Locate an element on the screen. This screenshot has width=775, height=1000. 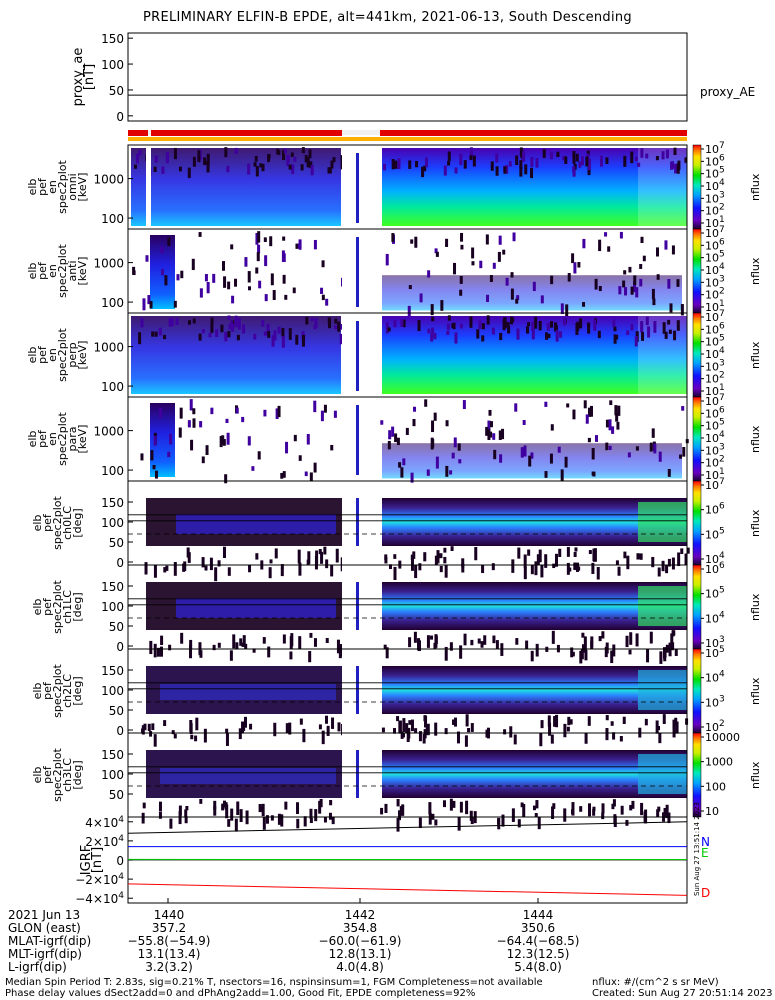
colorbar-tick-label: 10⁵ is located at coordinates (715, 652).